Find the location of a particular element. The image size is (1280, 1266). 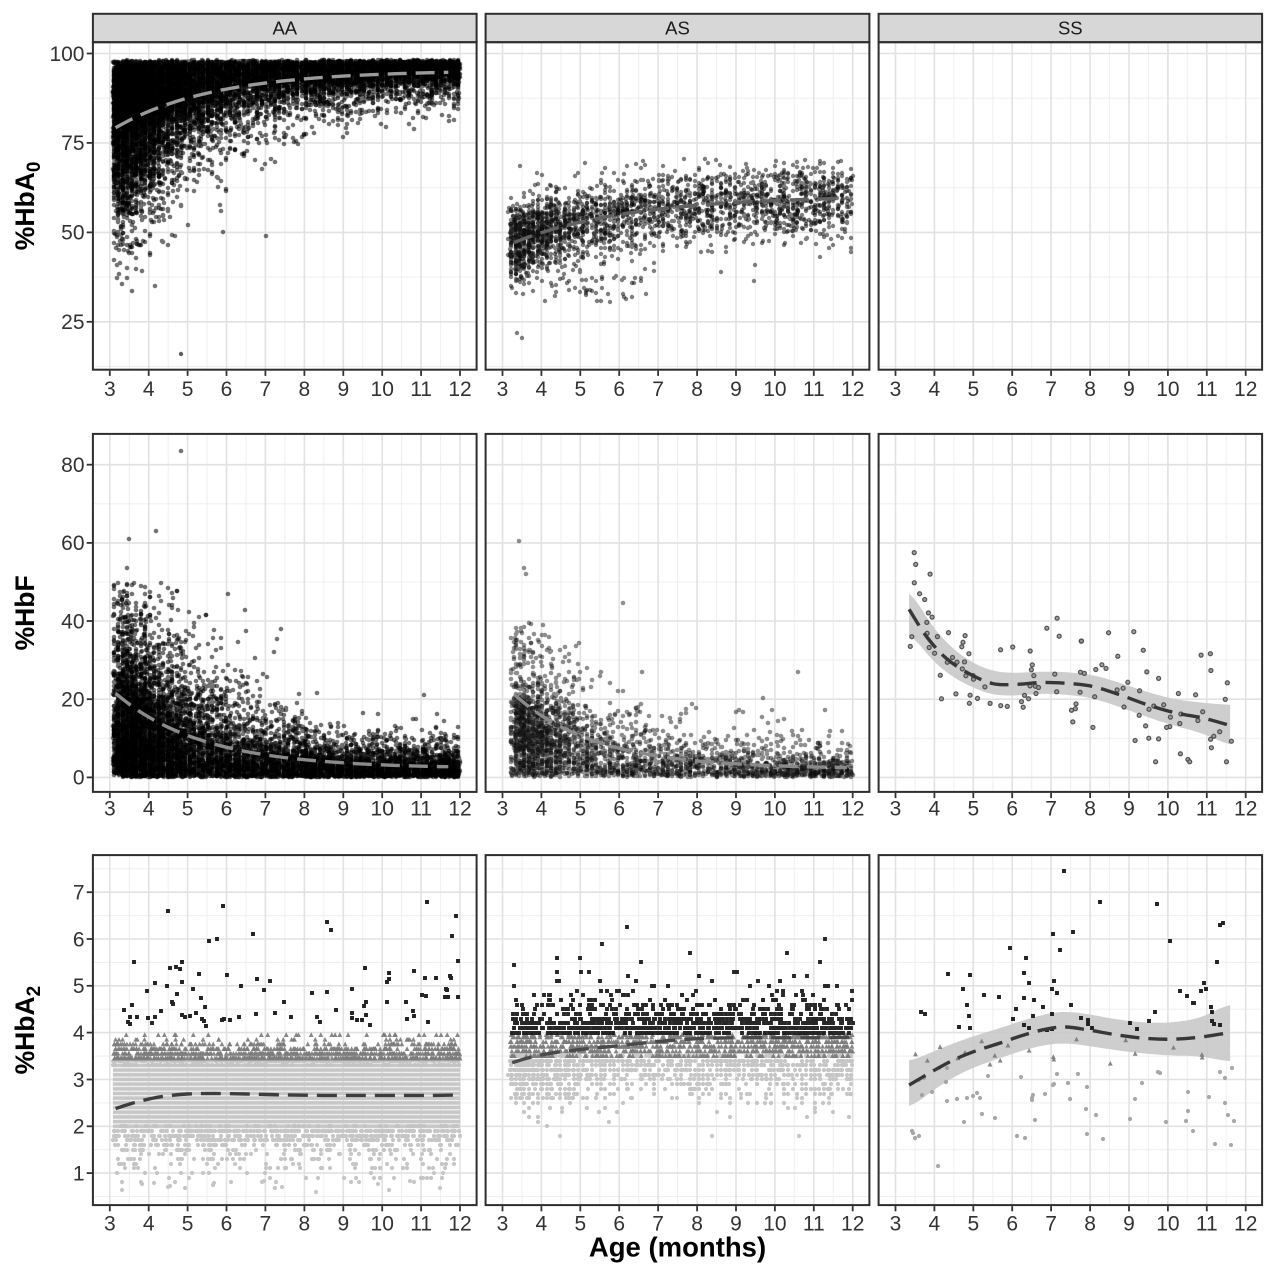

svg-text: 60 is located at coordinates (72, 543).